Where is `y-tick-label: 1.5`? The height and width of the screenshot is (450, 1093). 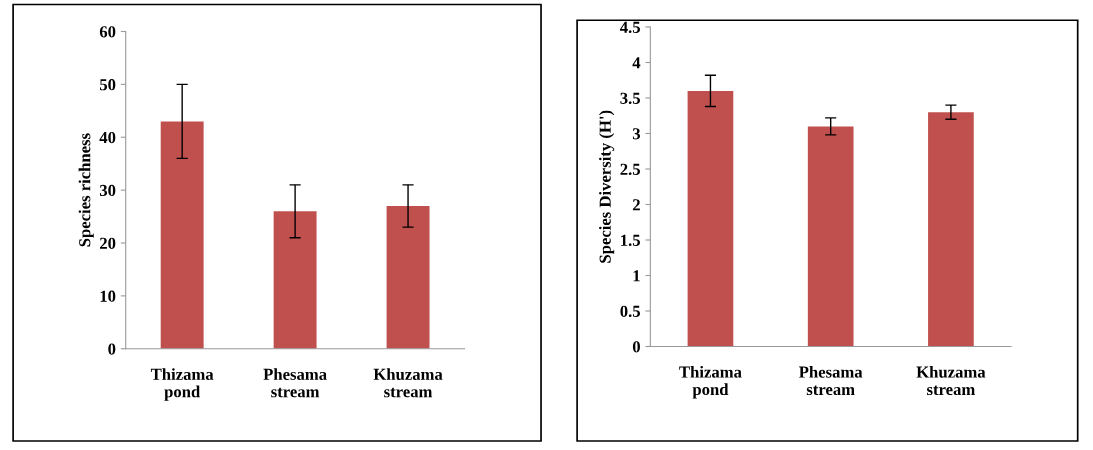 y-tick-label: 1.5 is located at coordinates (630, 240).